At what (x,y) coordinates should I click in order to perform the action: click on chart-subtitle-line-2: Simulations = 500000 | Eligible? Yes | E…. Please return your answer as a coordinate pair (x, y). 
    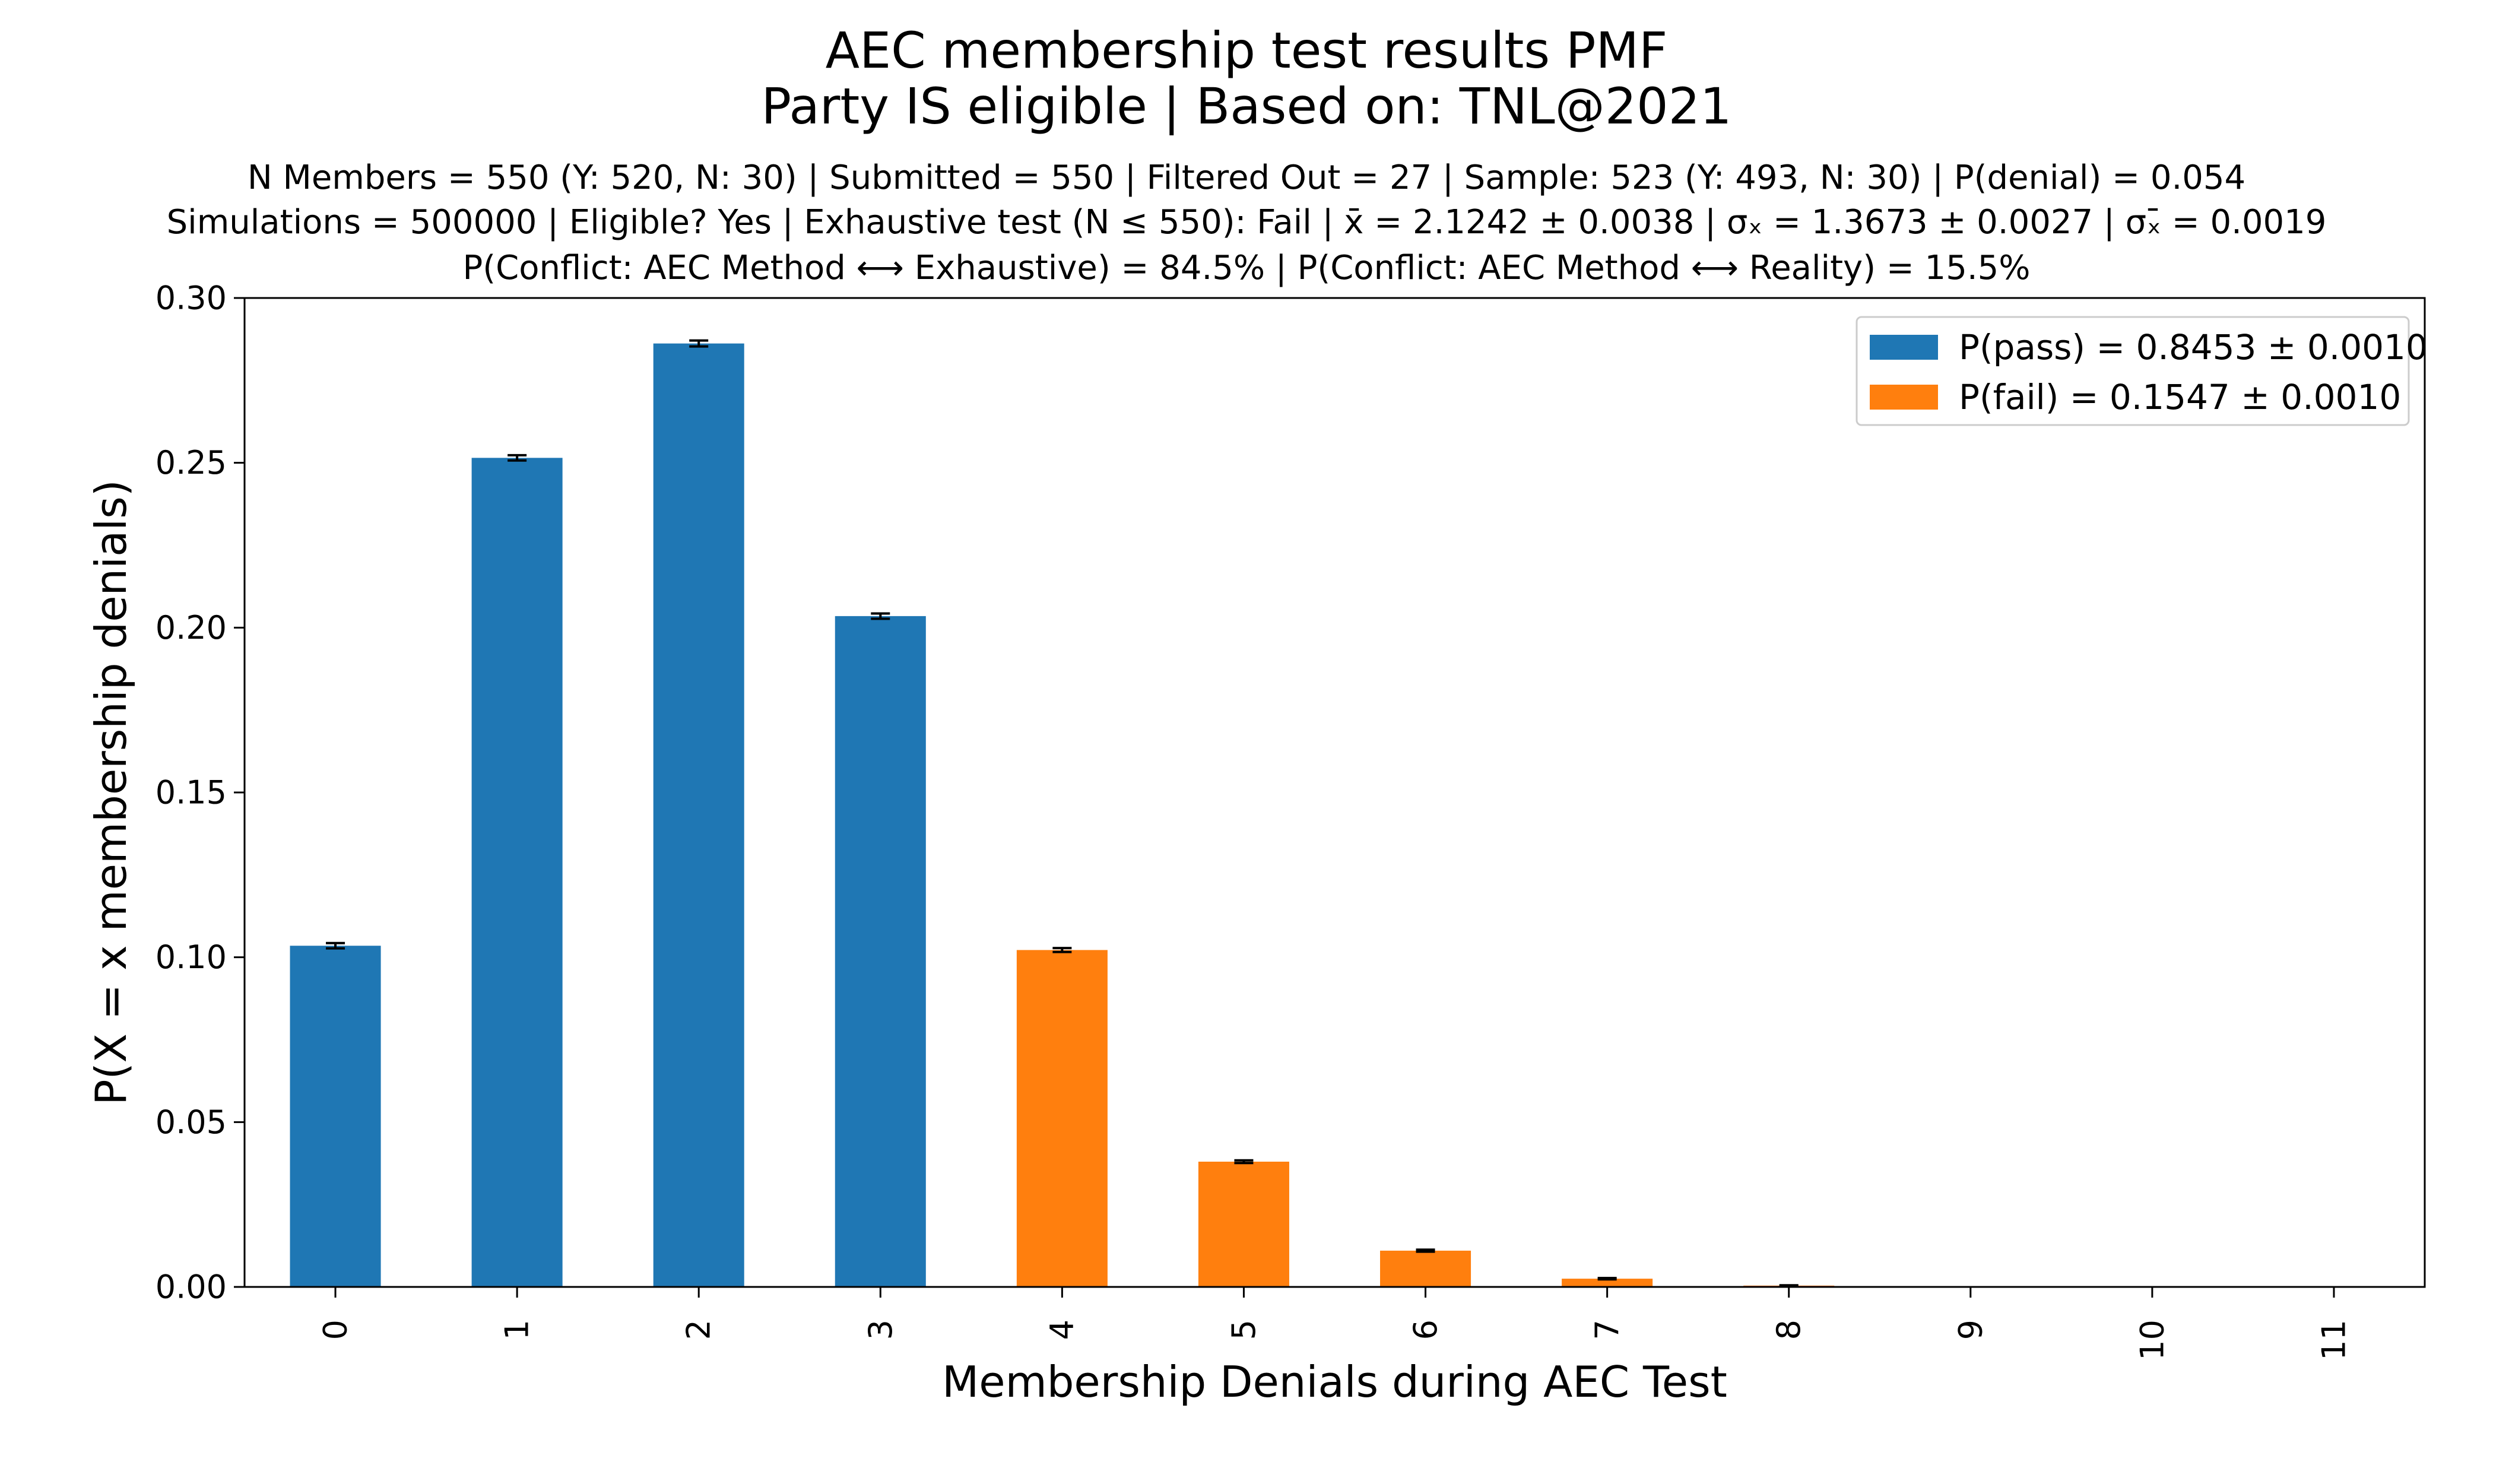
    Looking at the image, I should click on (1247, 222).